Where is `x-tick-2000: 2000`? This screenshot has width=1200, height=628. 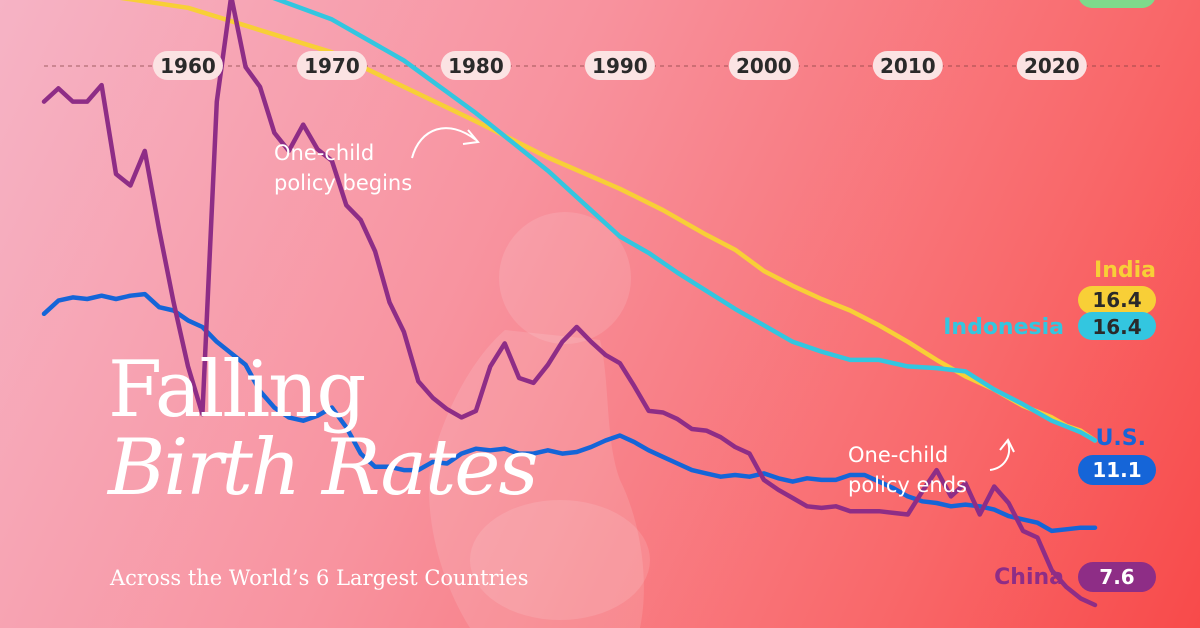 x-tick-2000: 2000 is located at coordinates (763, 65).